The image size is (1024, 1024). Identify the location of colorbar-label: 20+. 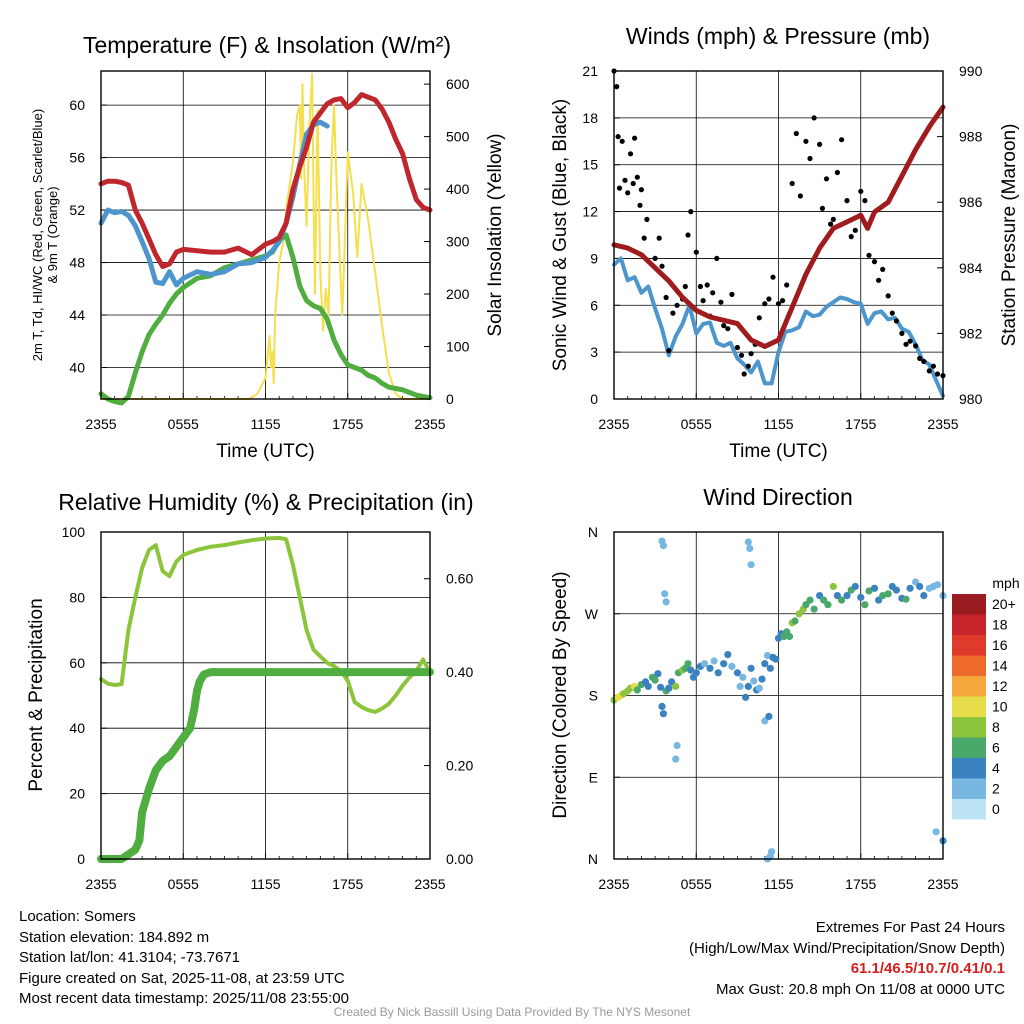
(1004, 604).